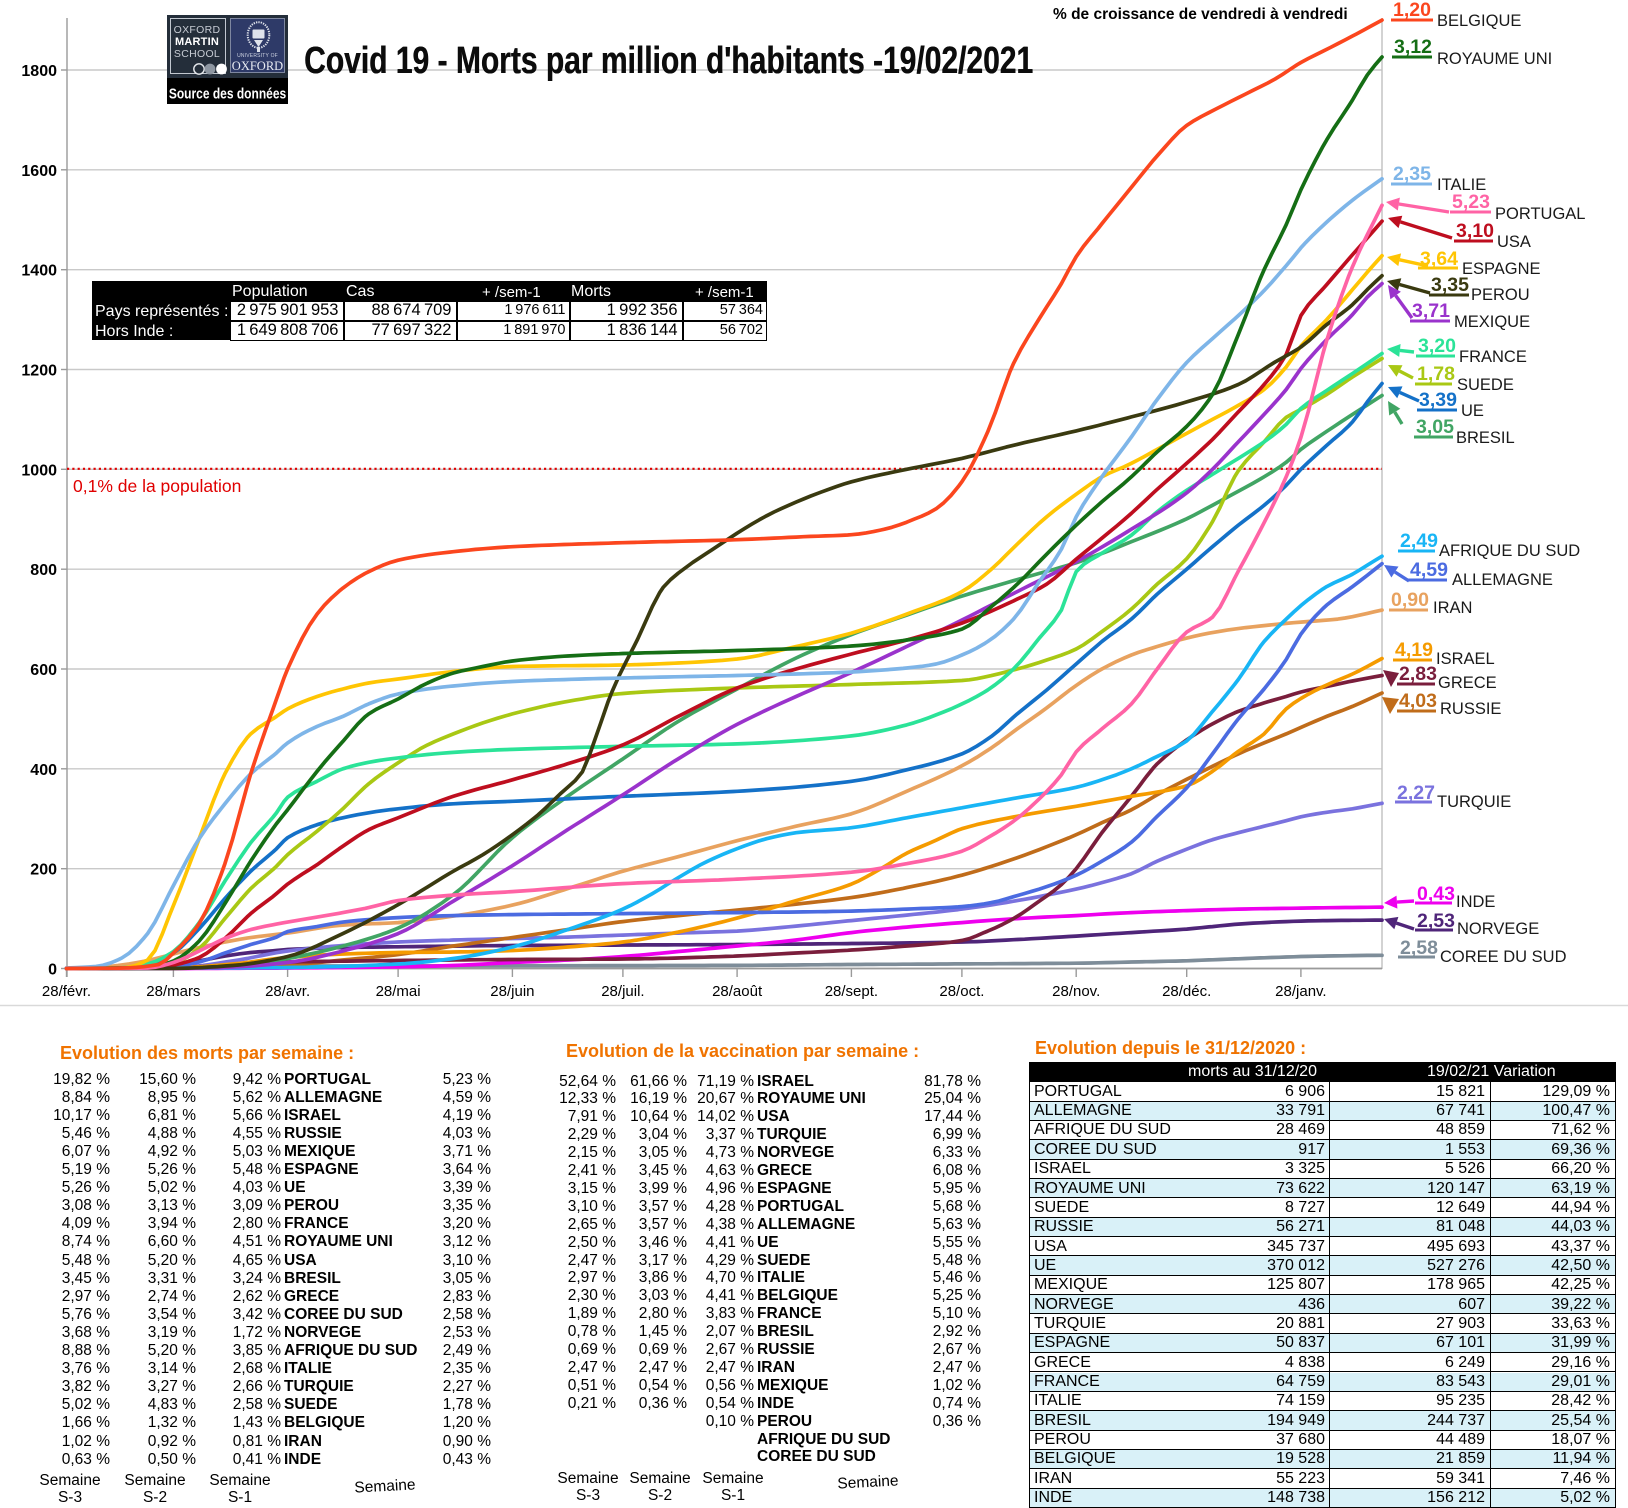 The width and height of the screenshot is (1628, 1508). I want to click on svg-text: 2,49, so click(1419, 541).